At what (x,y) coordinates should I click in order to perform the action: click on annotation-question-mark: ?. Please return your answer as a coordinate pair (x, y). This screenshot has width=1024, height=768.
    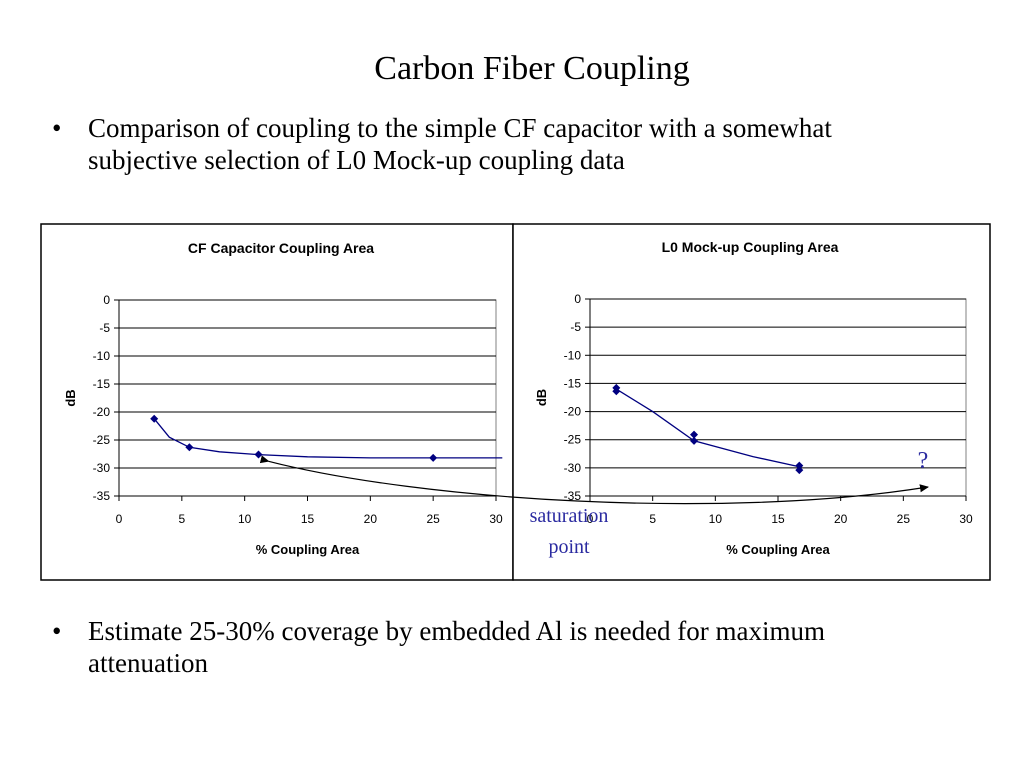
    Looking at the image, I should click on (923, 461).